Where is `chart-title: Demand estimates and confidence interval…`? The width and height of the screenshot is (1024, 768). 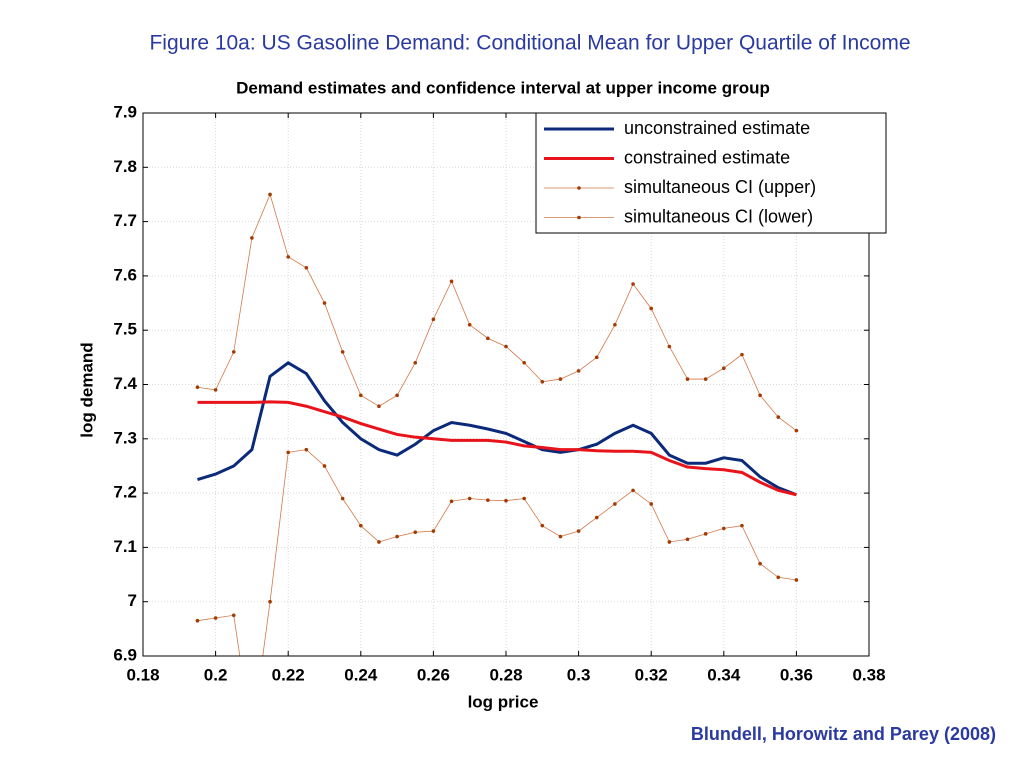
chart-title: Demand estimates and confidence interval… is located at coordinates (503, 87).